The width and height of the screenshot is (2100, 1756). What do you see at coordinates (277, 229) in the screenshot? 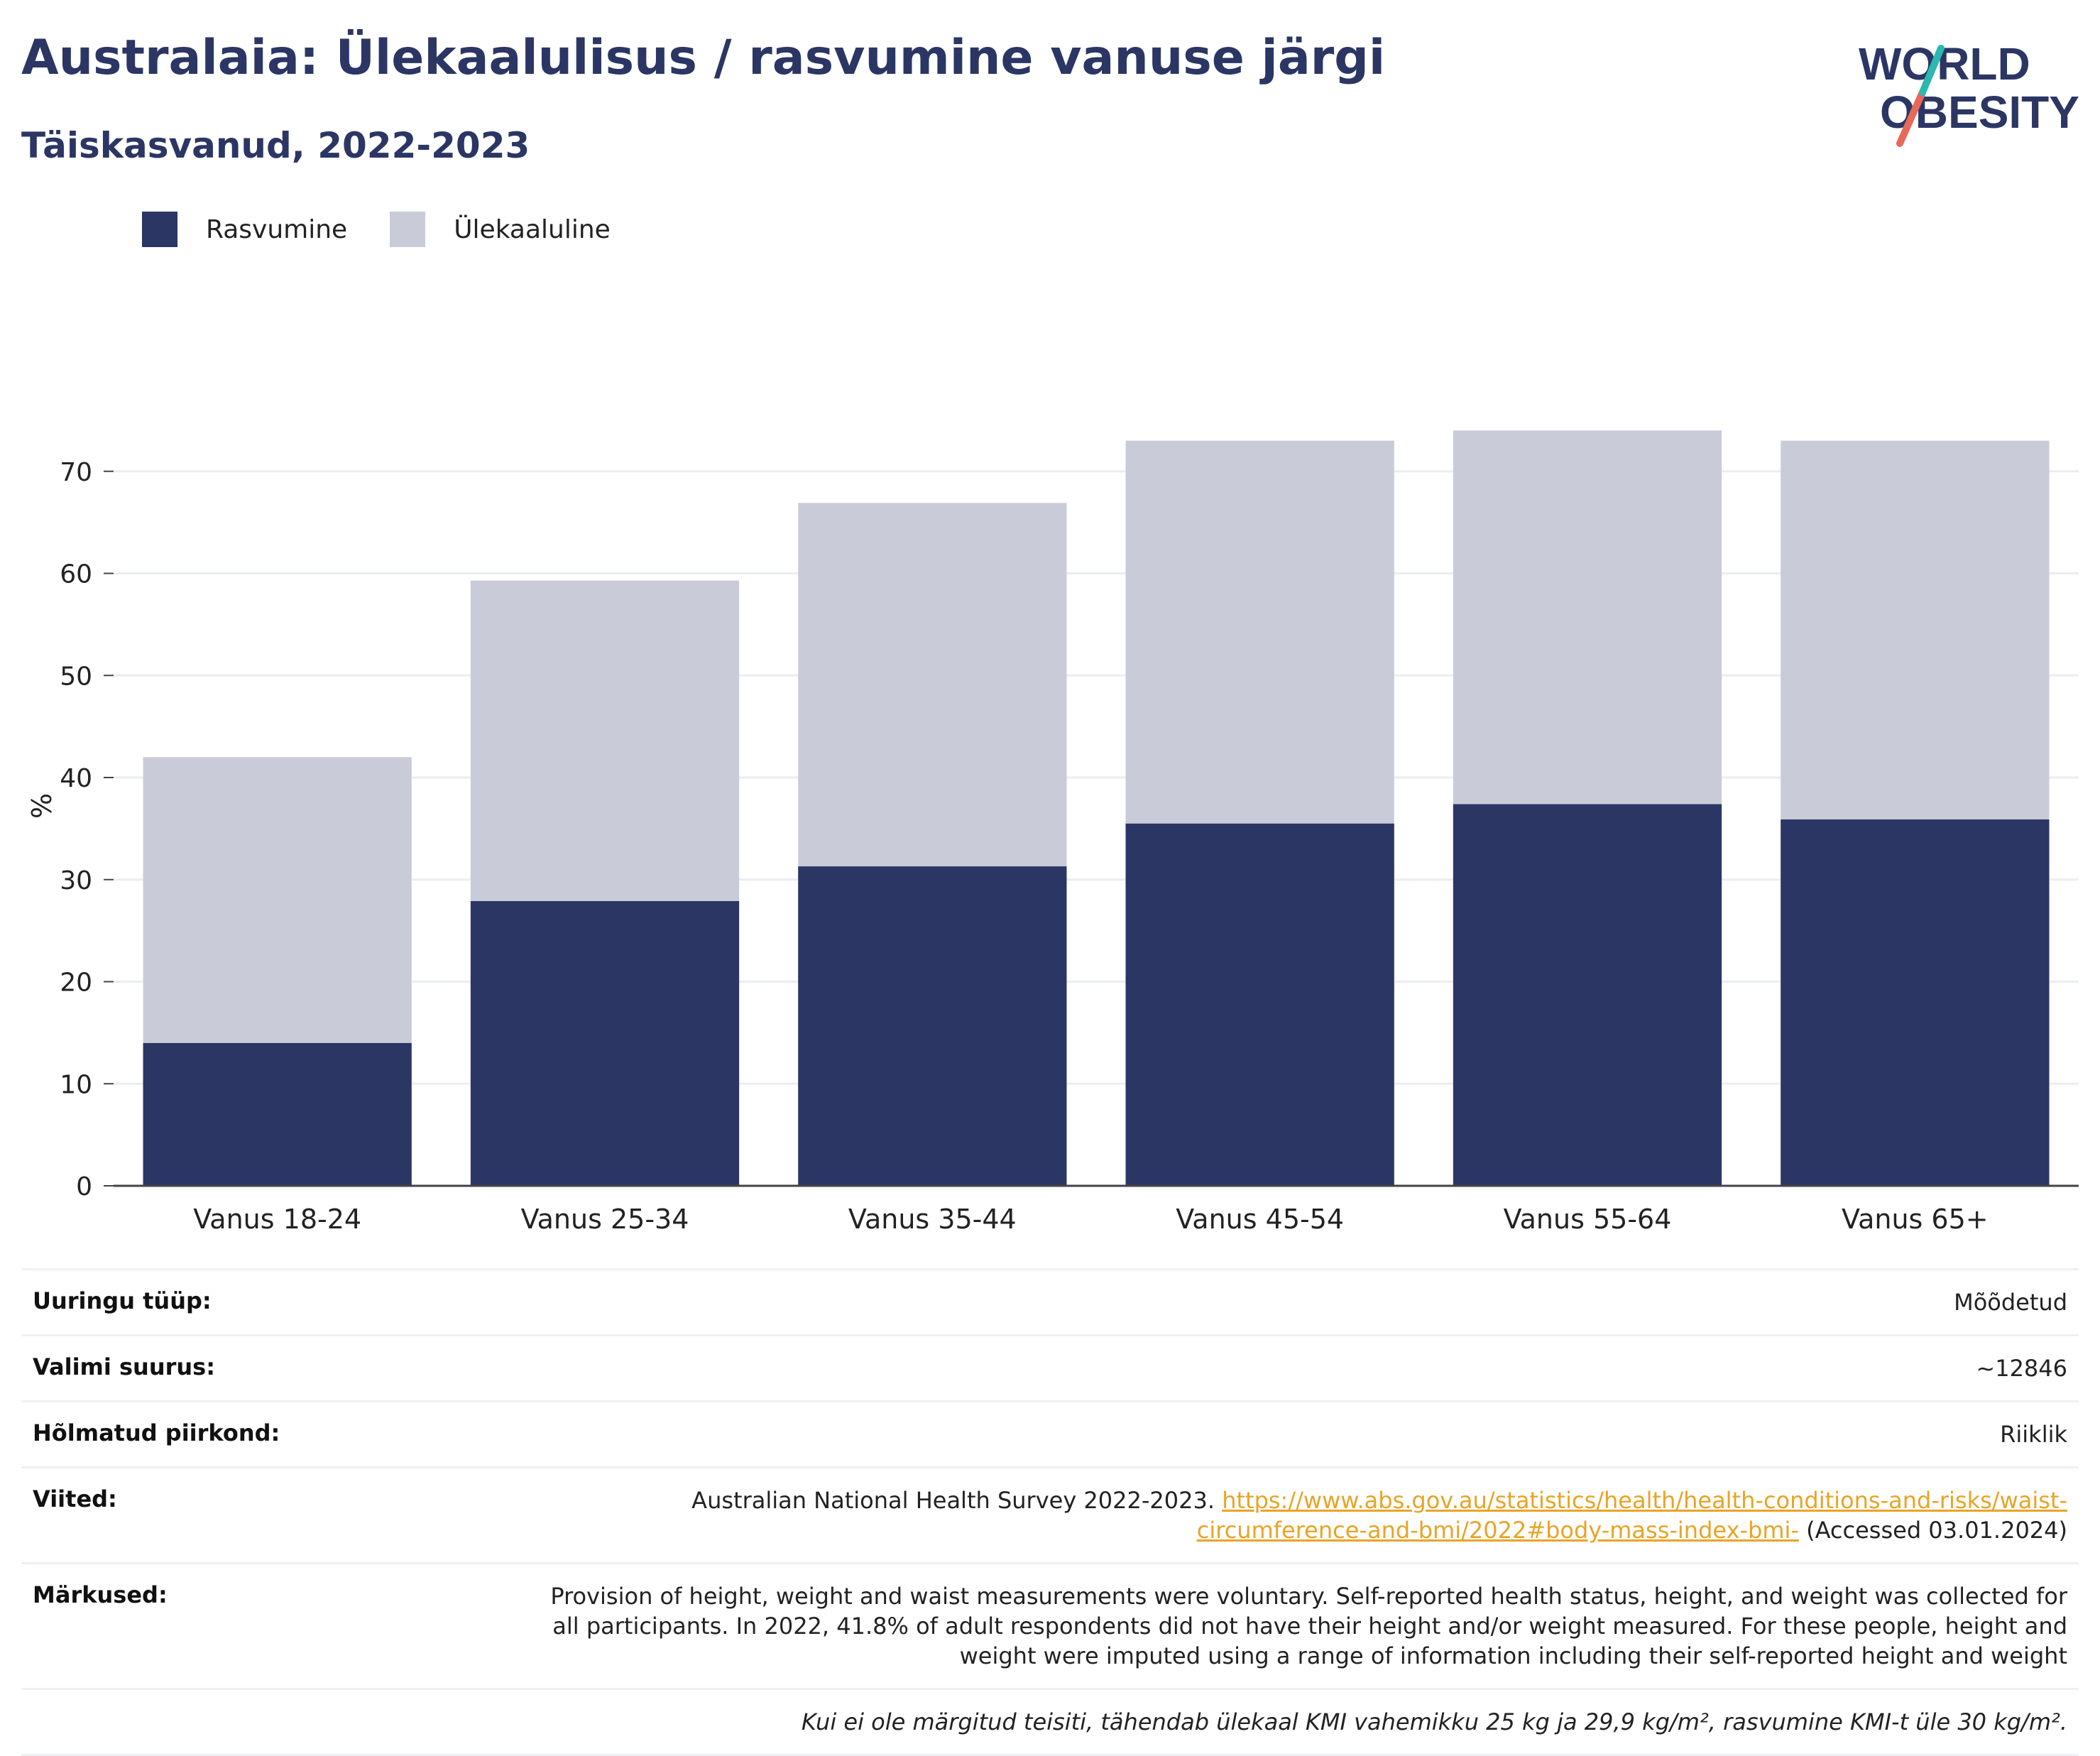
I see `legend-label-obesity: Rasvumine` at bounding box center [277, 229].